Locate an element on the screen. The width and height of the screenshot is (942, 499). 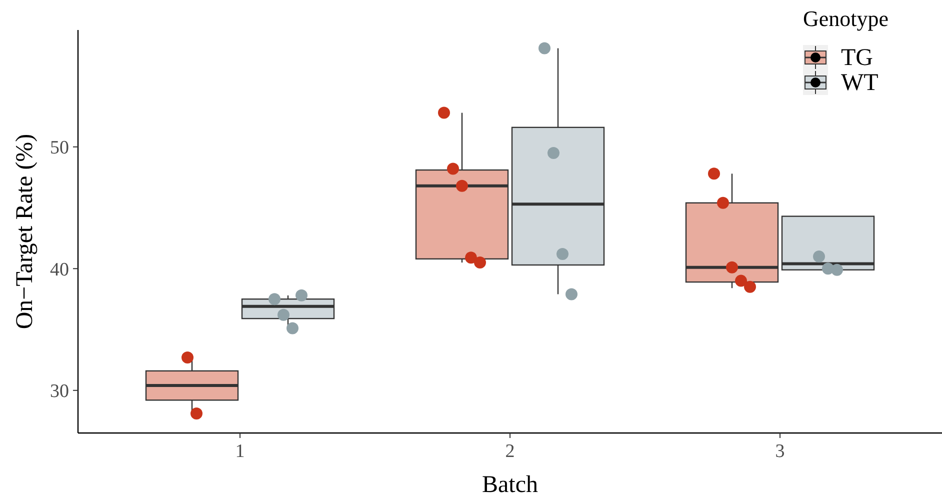
legend-title: Genotype is located at coordinates (846, 18).